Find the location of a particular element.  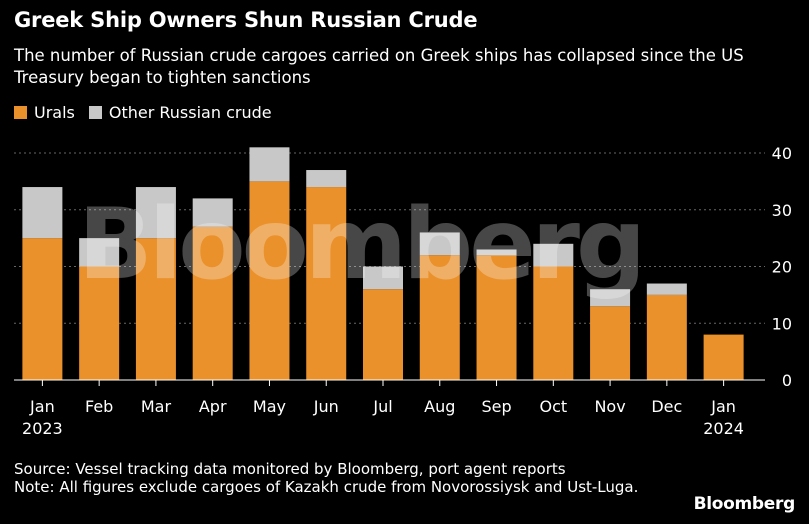

legend-item-urals: Urals is located at coordinates (44, 112).